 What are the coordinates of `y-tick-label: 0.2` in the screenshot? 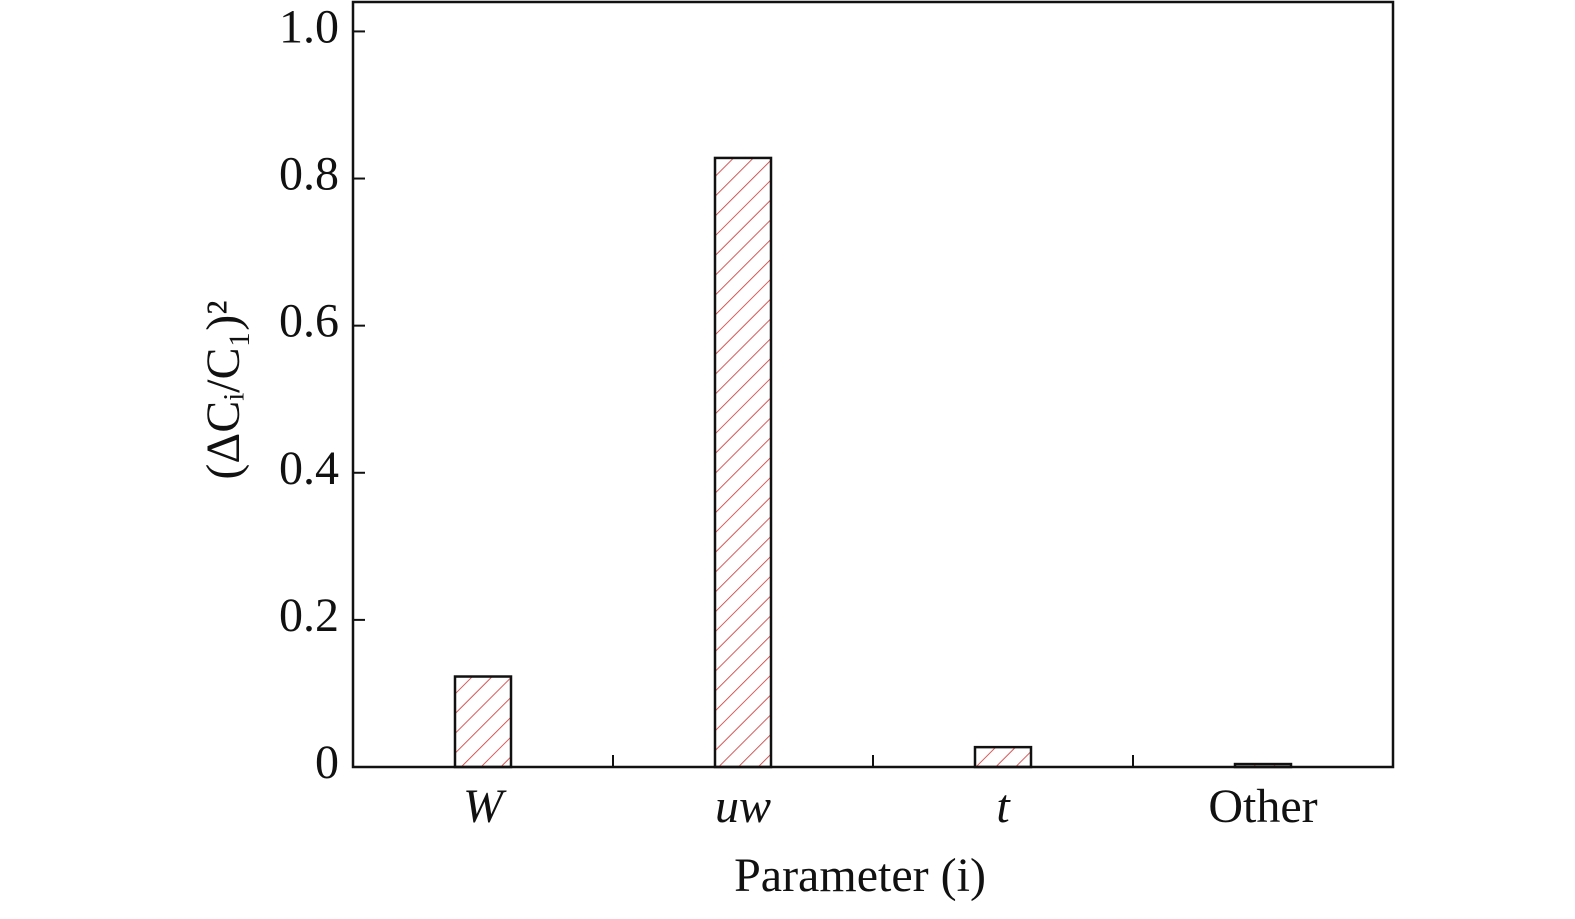 It's located at (309, 615).